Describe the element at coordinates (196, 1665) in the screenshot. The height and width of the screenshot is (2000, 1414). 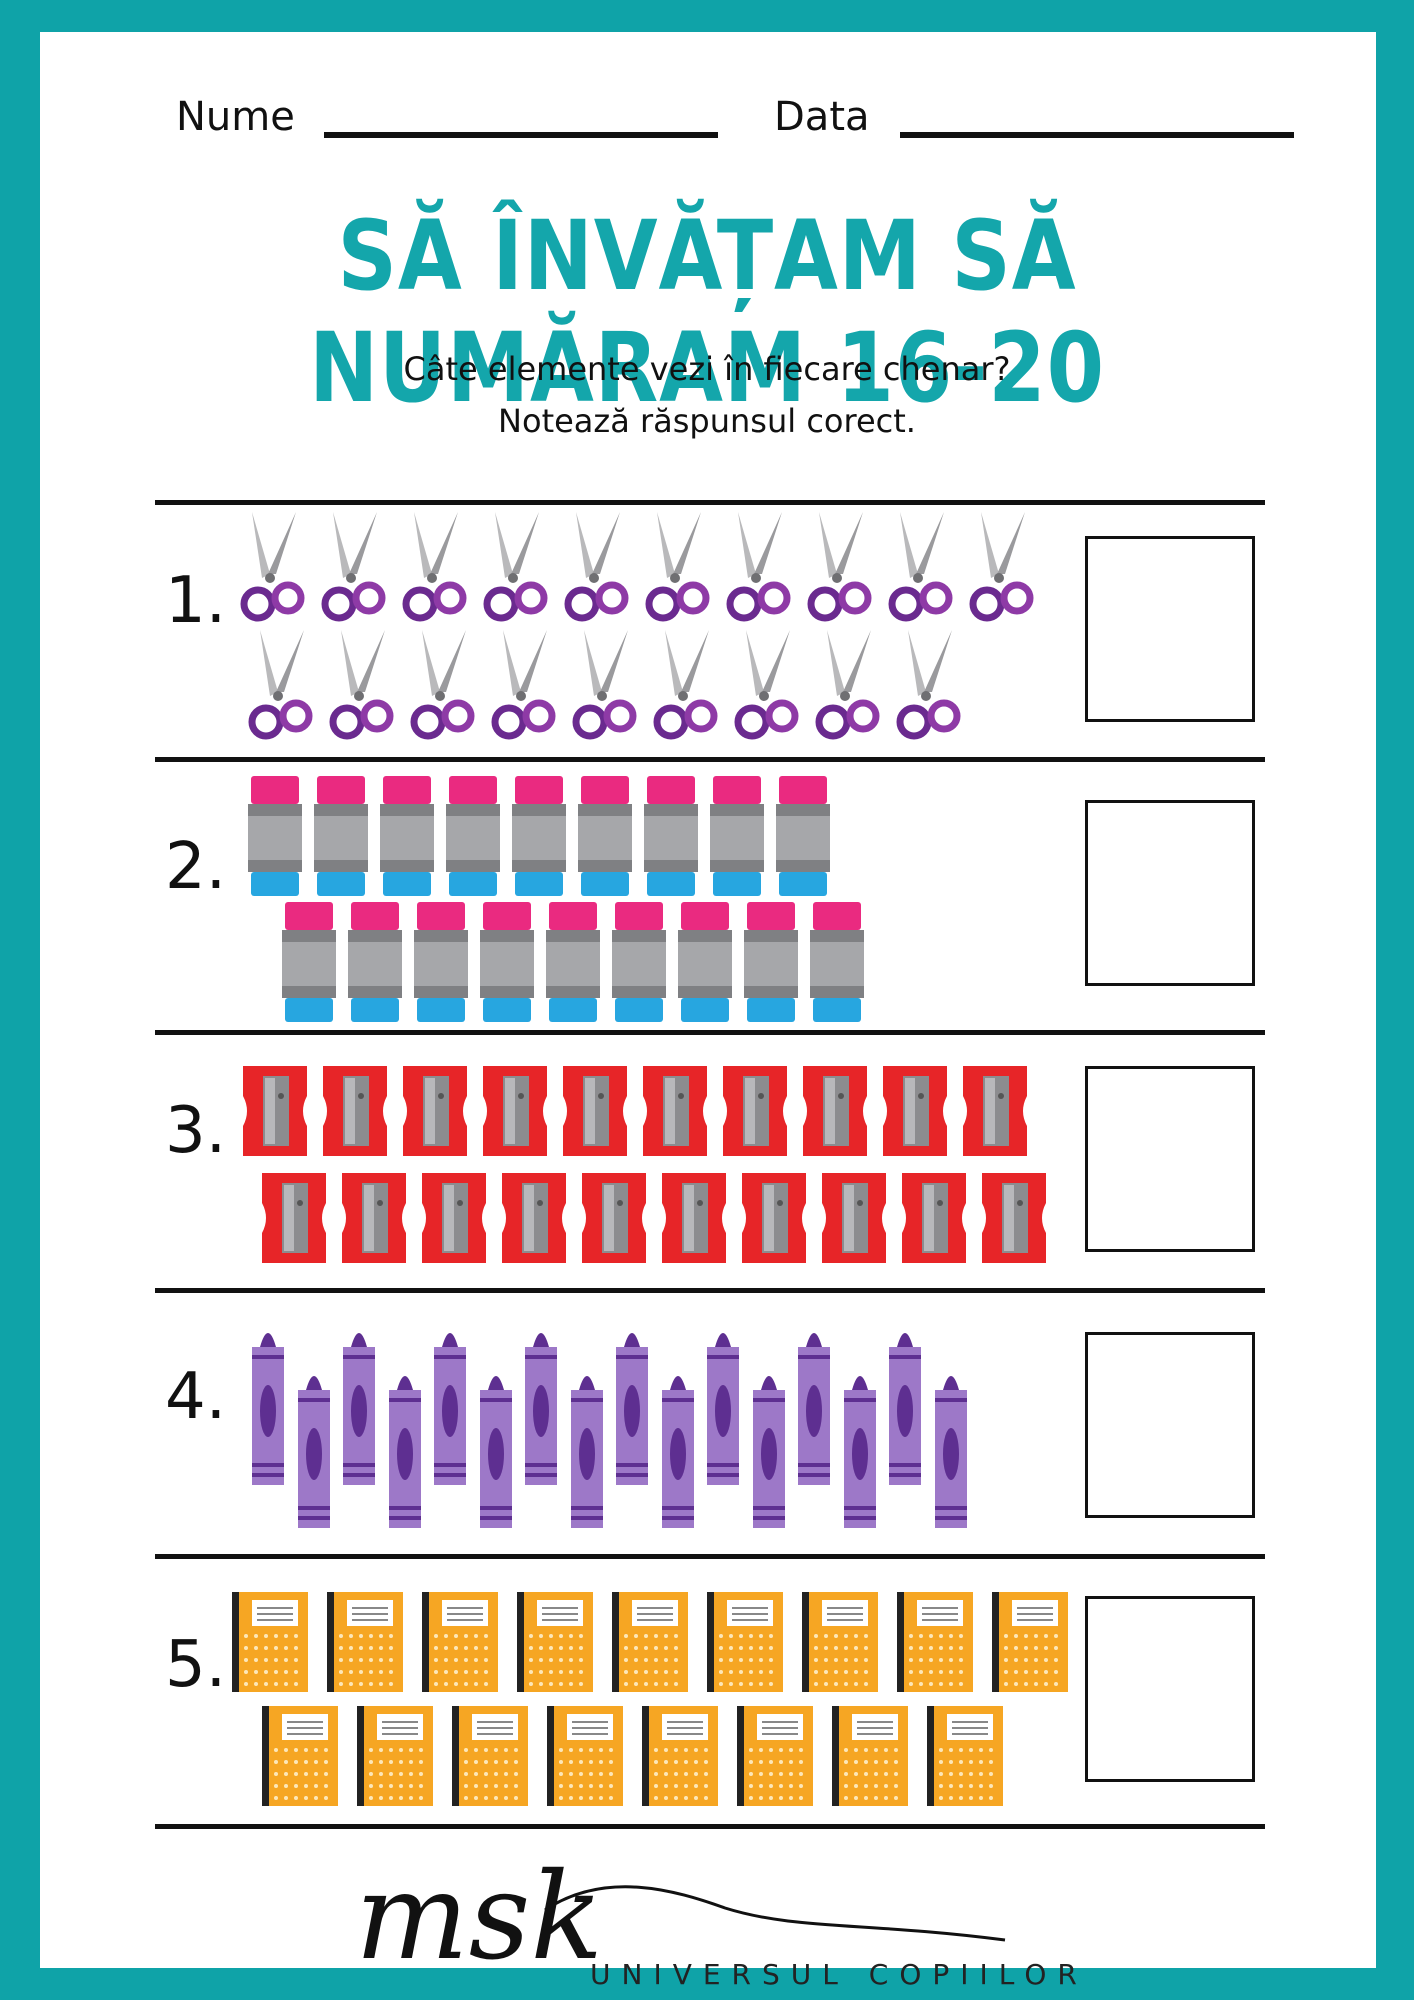
I see `exercise-number: 5.` at that location.